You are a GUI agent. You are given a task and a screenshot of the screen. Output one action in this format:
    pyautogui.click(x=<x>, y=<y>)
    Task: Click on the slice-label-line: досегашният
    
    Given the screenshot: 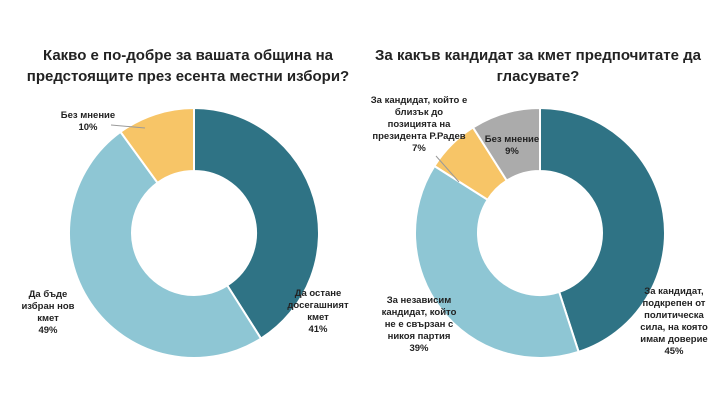 What is the action you would take?
    pyautogui.click(x=318, y=305)
    